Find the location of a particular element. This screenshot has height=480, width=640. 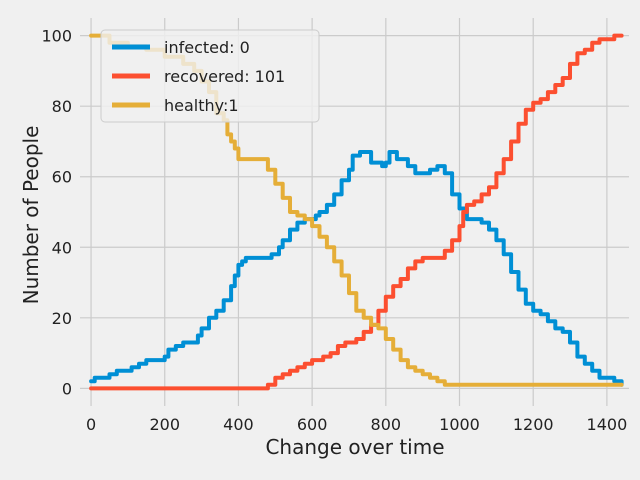

y-tick-label: 60 is located at coordinates (62, 177).